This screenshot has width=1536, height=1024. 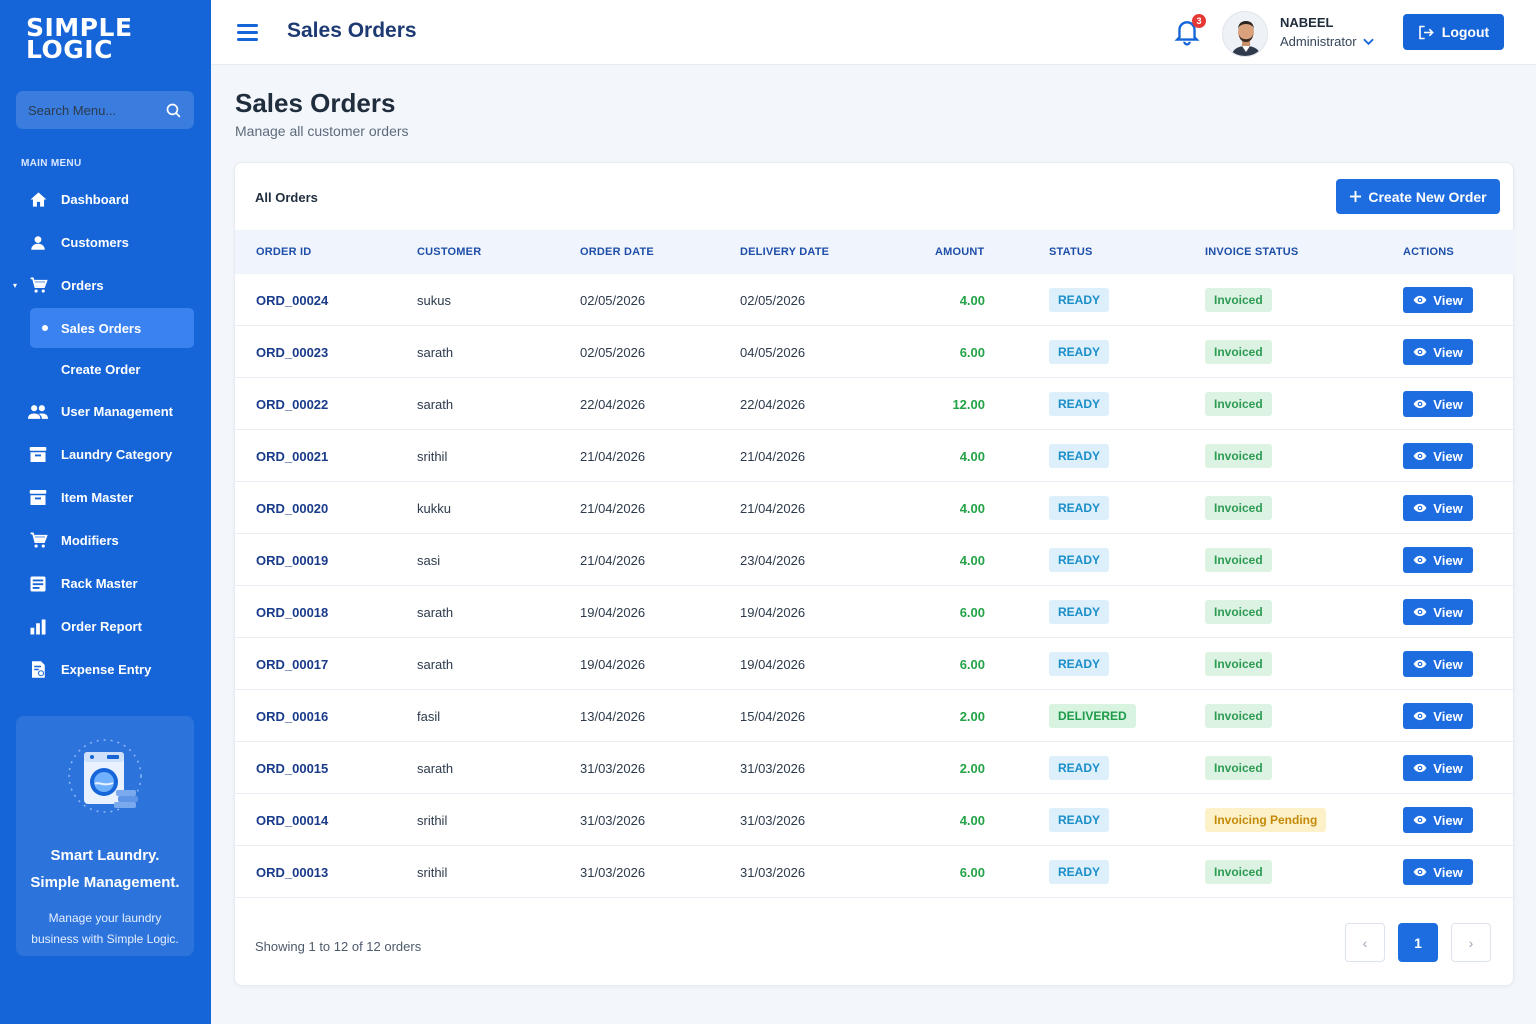 I want to click on page-button-1: 1, so click(x=1418, y=942).